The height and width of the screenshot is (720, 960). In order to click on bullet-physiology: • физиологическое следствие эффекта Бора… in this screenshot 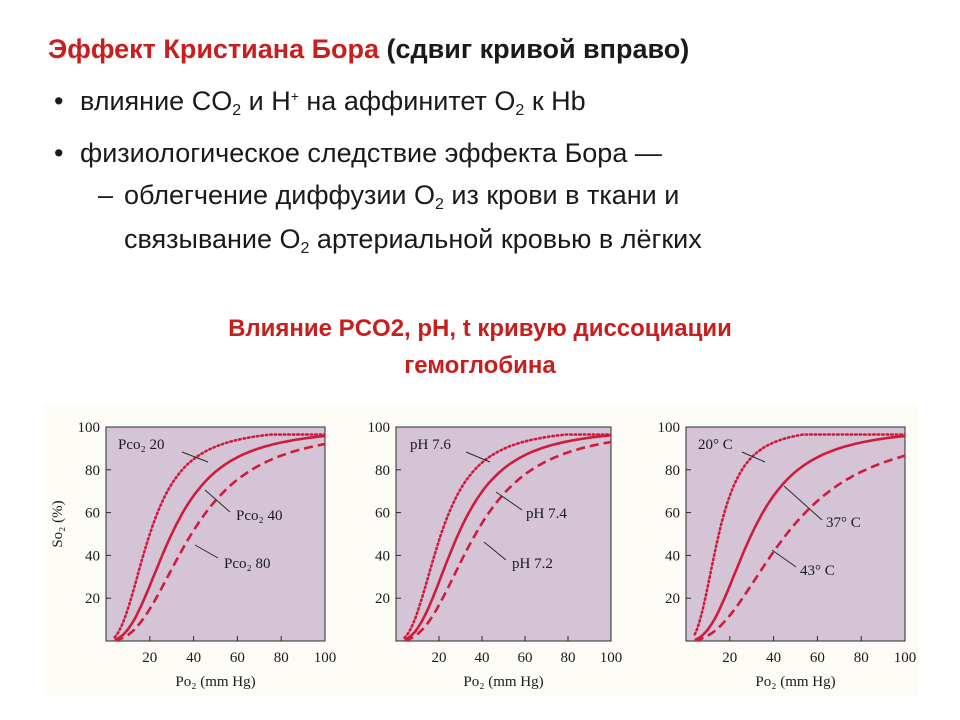, I will do `click(358, 153)`.